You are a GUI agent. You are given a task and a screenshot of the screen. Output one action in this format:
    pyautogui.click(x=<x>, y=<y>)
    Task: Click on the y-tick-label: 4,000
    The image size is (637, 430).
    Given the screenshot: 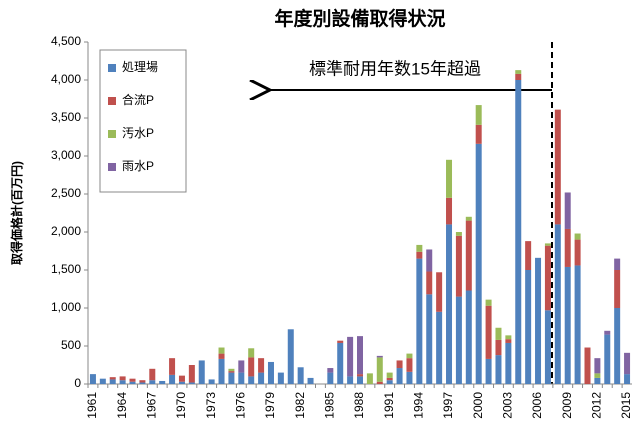 What is the action you would take?
    pyautogui.click(x=66, y=79)
    